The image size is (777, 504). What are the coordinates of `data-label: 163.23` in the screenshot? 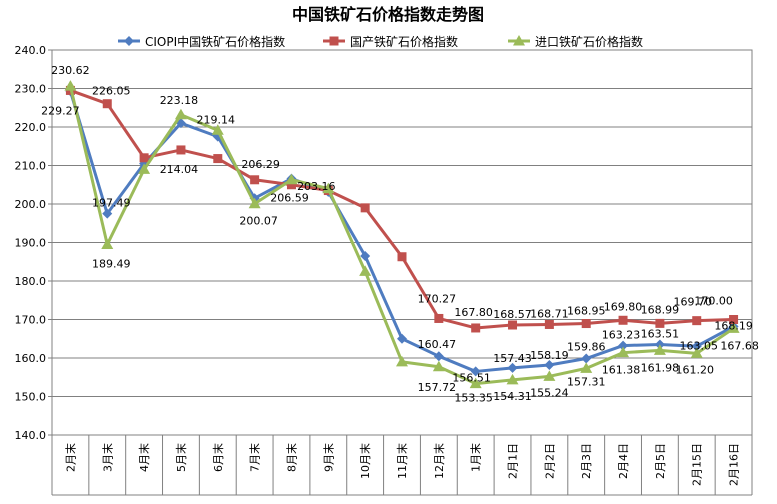 It's located at (621, 335).